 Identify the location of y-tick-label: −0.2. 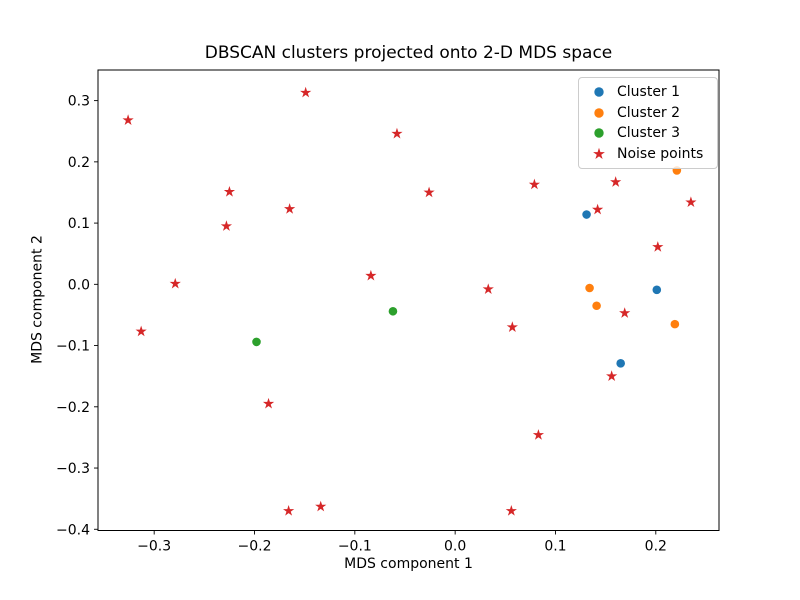
(73, 408).